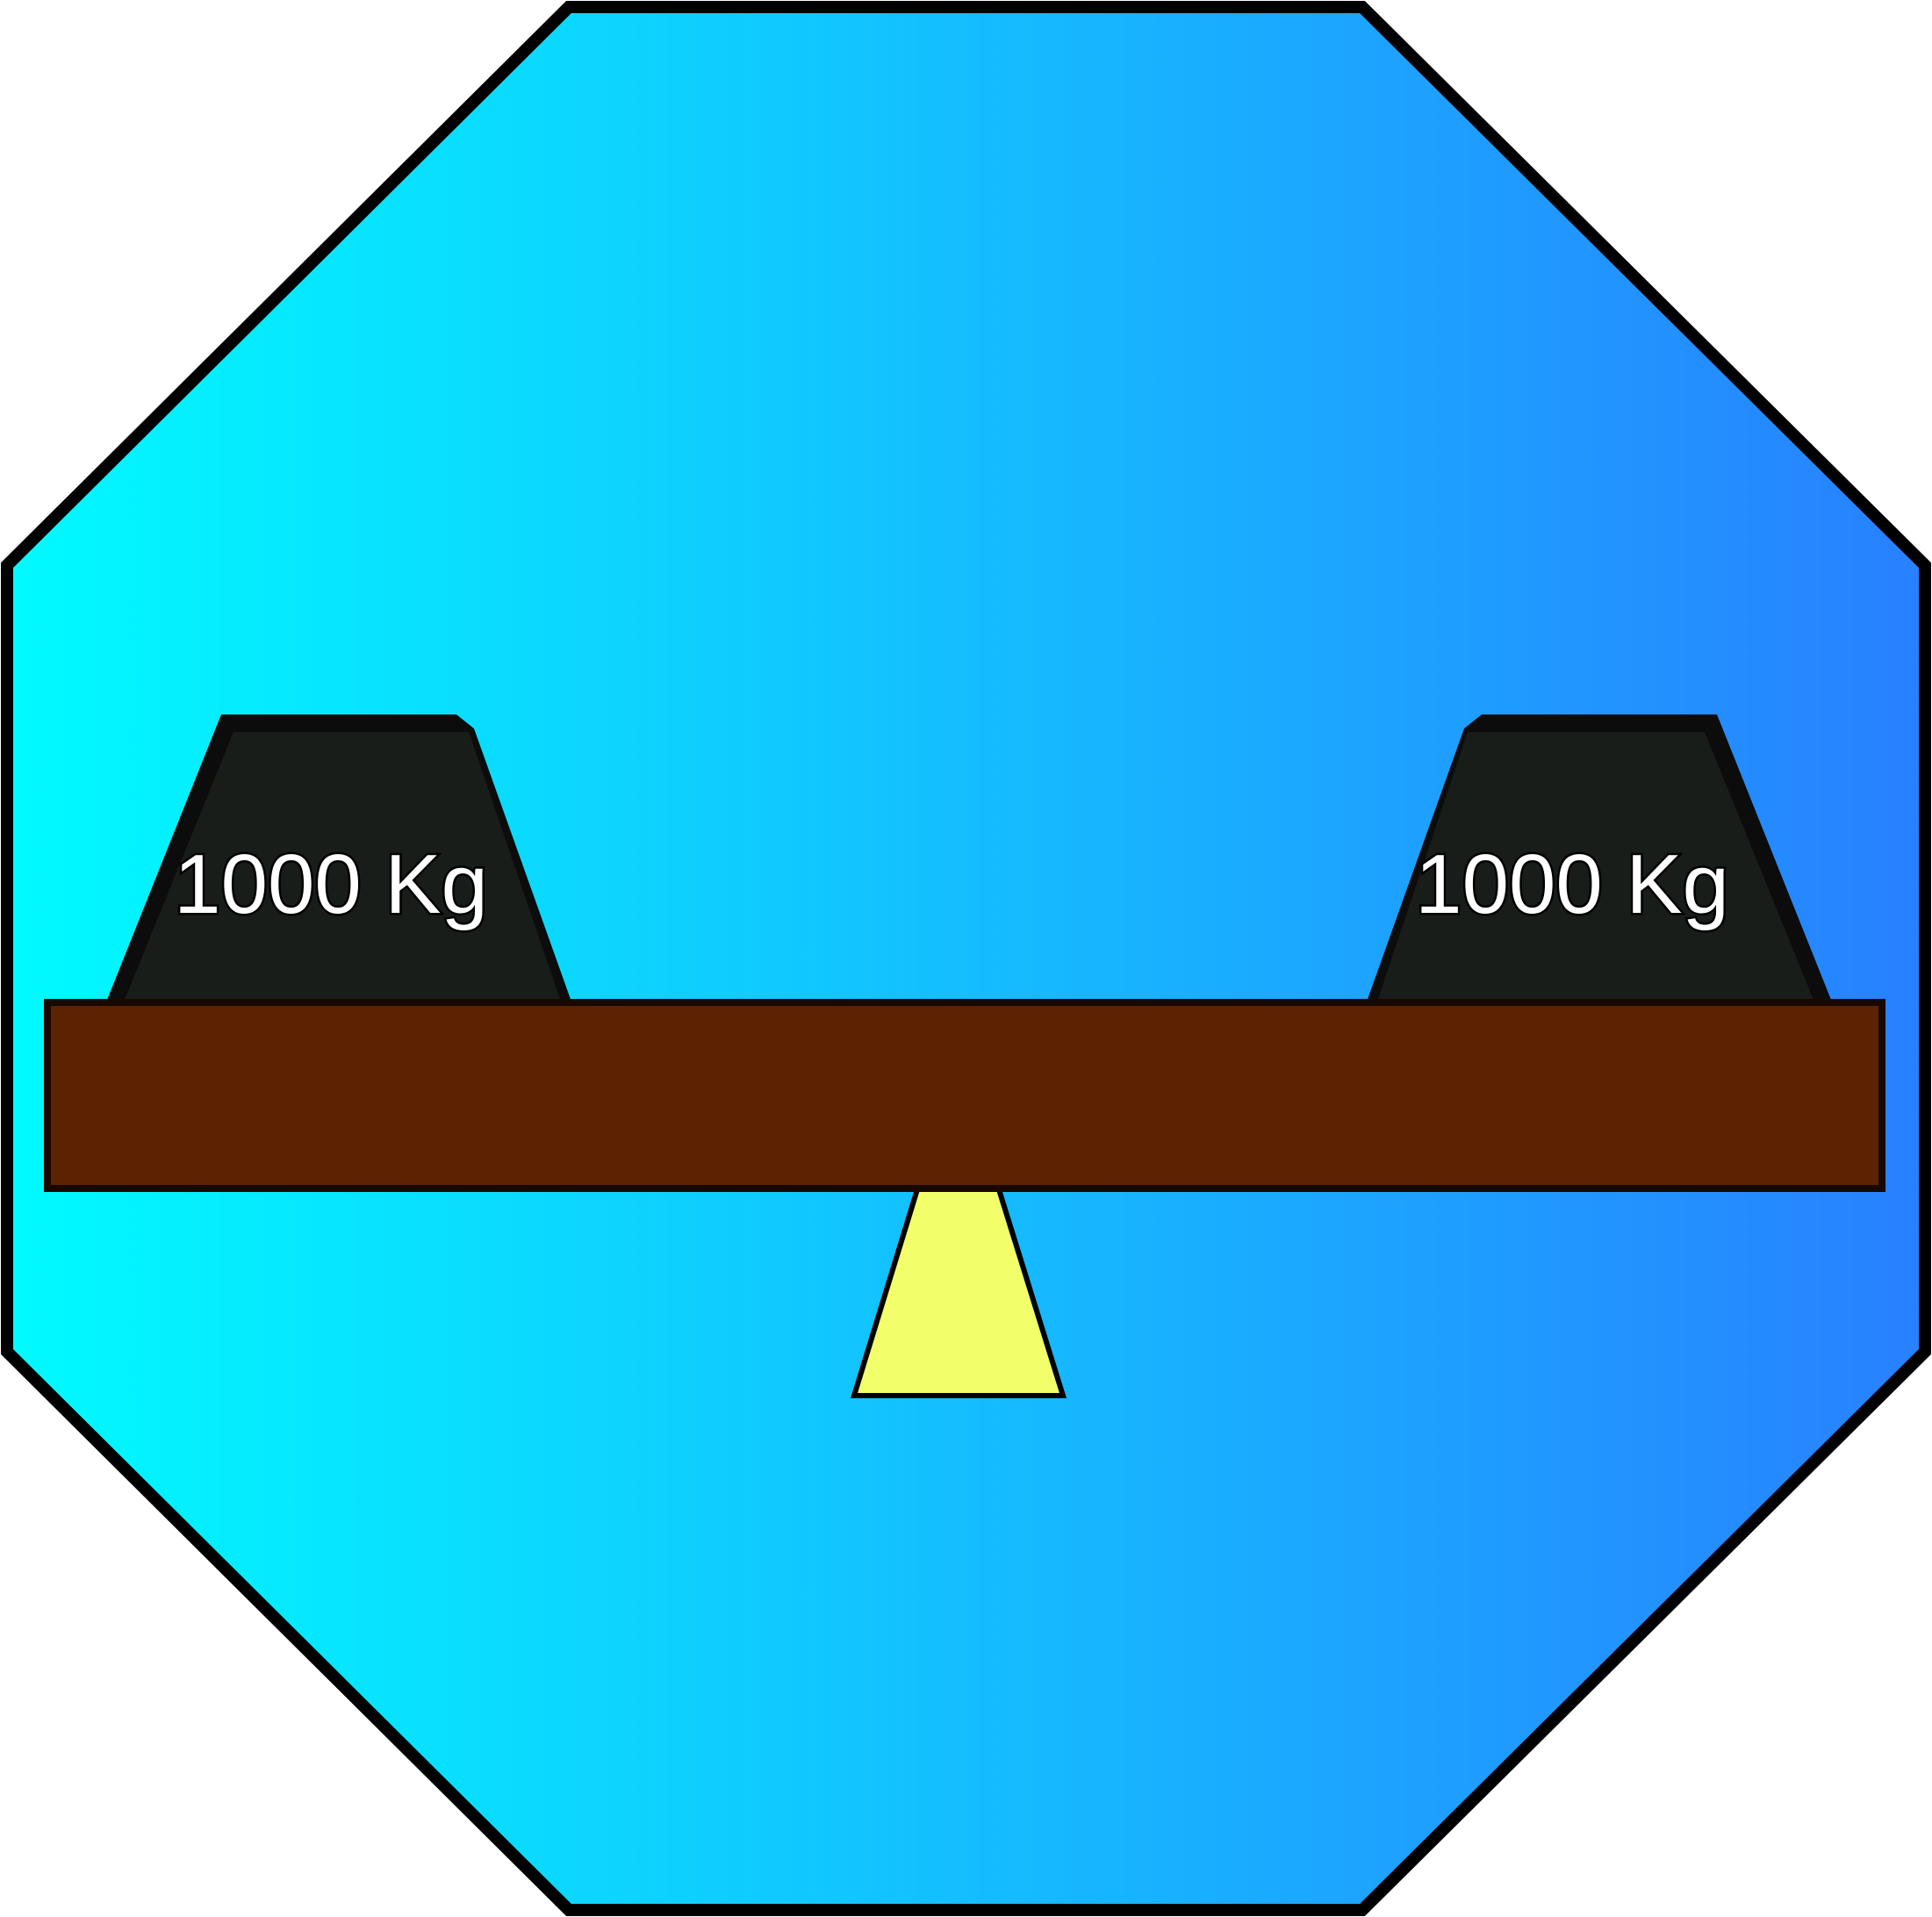 Image resolution: width=1932 pixels, height=1917 pixels. I want to click on weight-block-right: 1000 Kg, so click(1599, 859).